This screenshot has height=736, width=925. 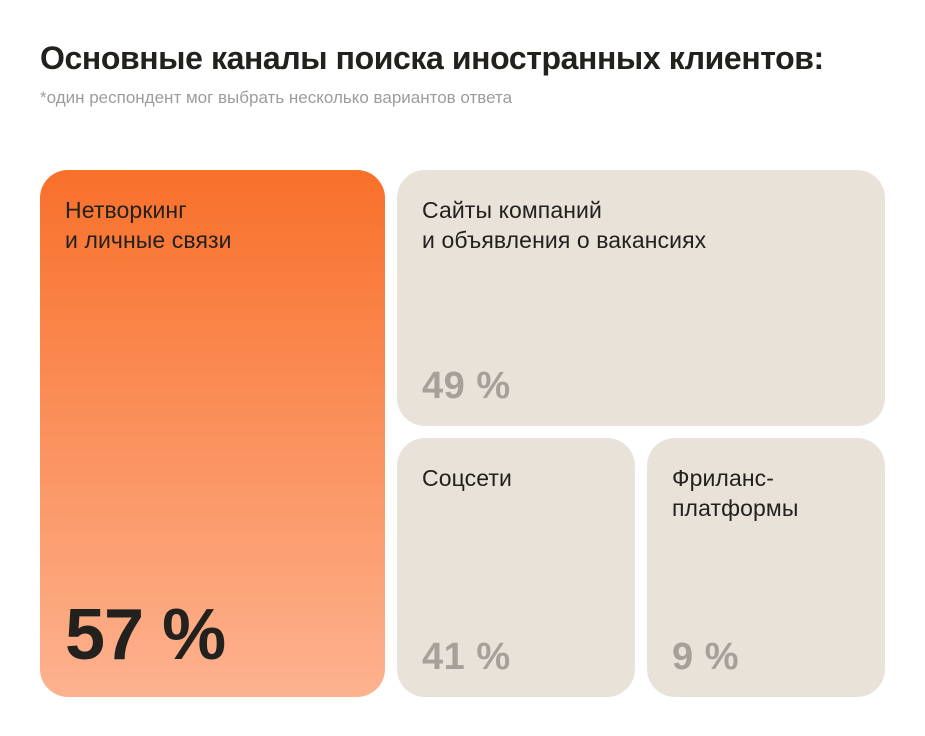 I want to click on card-freelance-value: 9 %, so click(x=705, y=657).